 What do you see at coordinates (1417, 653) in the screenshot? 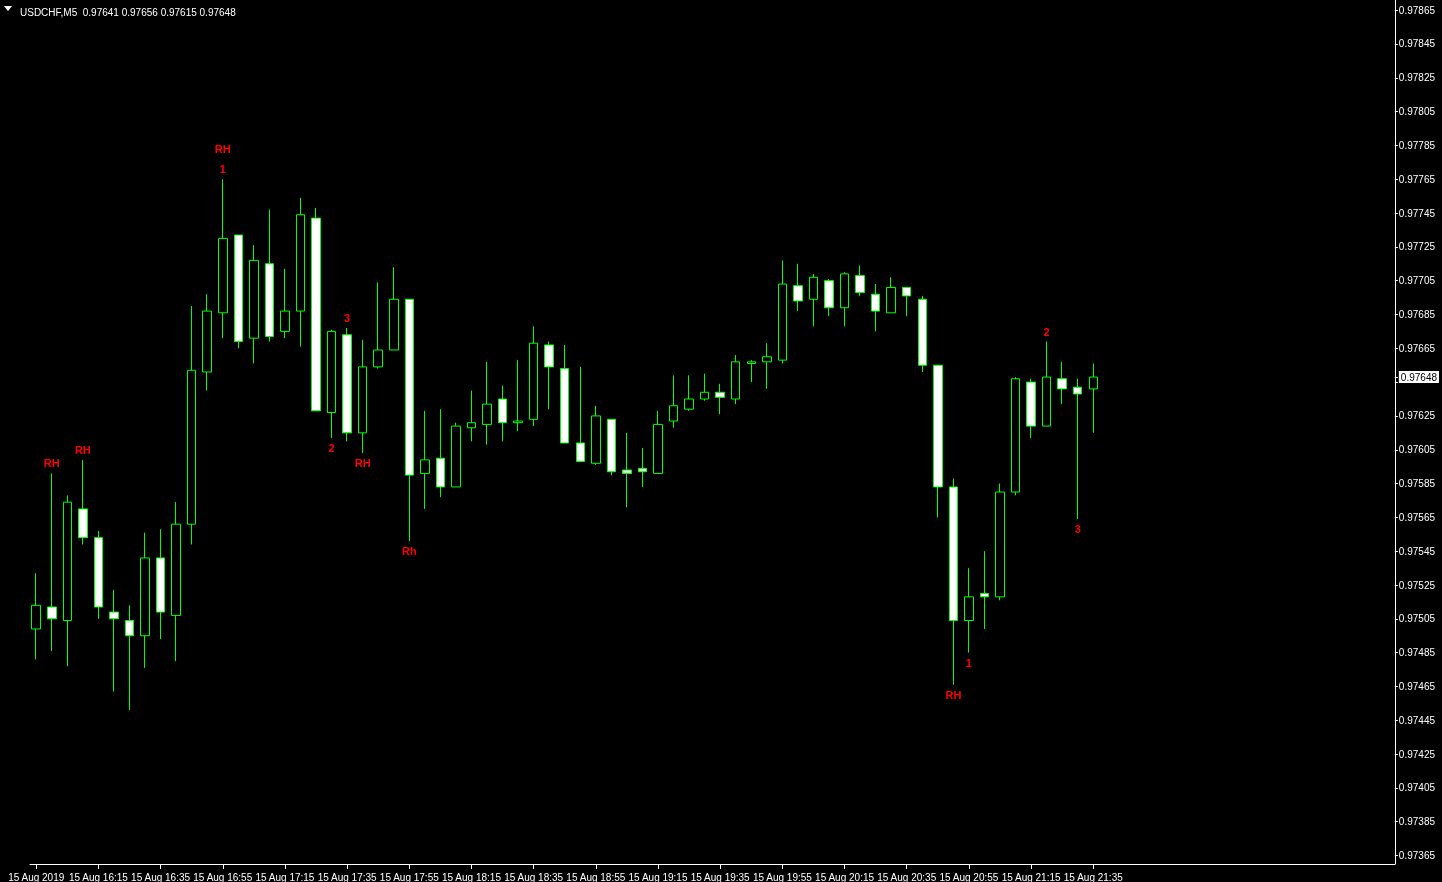
I see `y-tick-label: 0.97485` at bounding box center [1417, 653].